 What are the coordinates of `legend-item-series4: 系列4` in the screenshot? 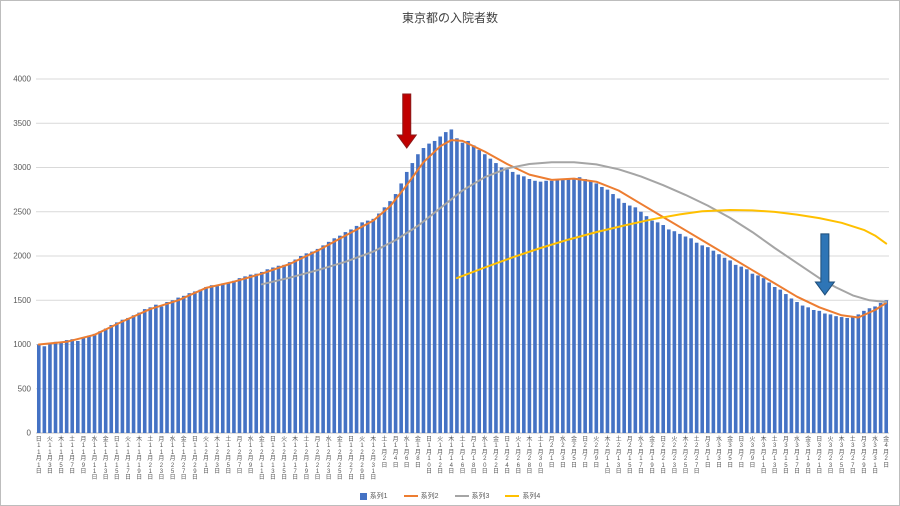 It's located at (522, 496).